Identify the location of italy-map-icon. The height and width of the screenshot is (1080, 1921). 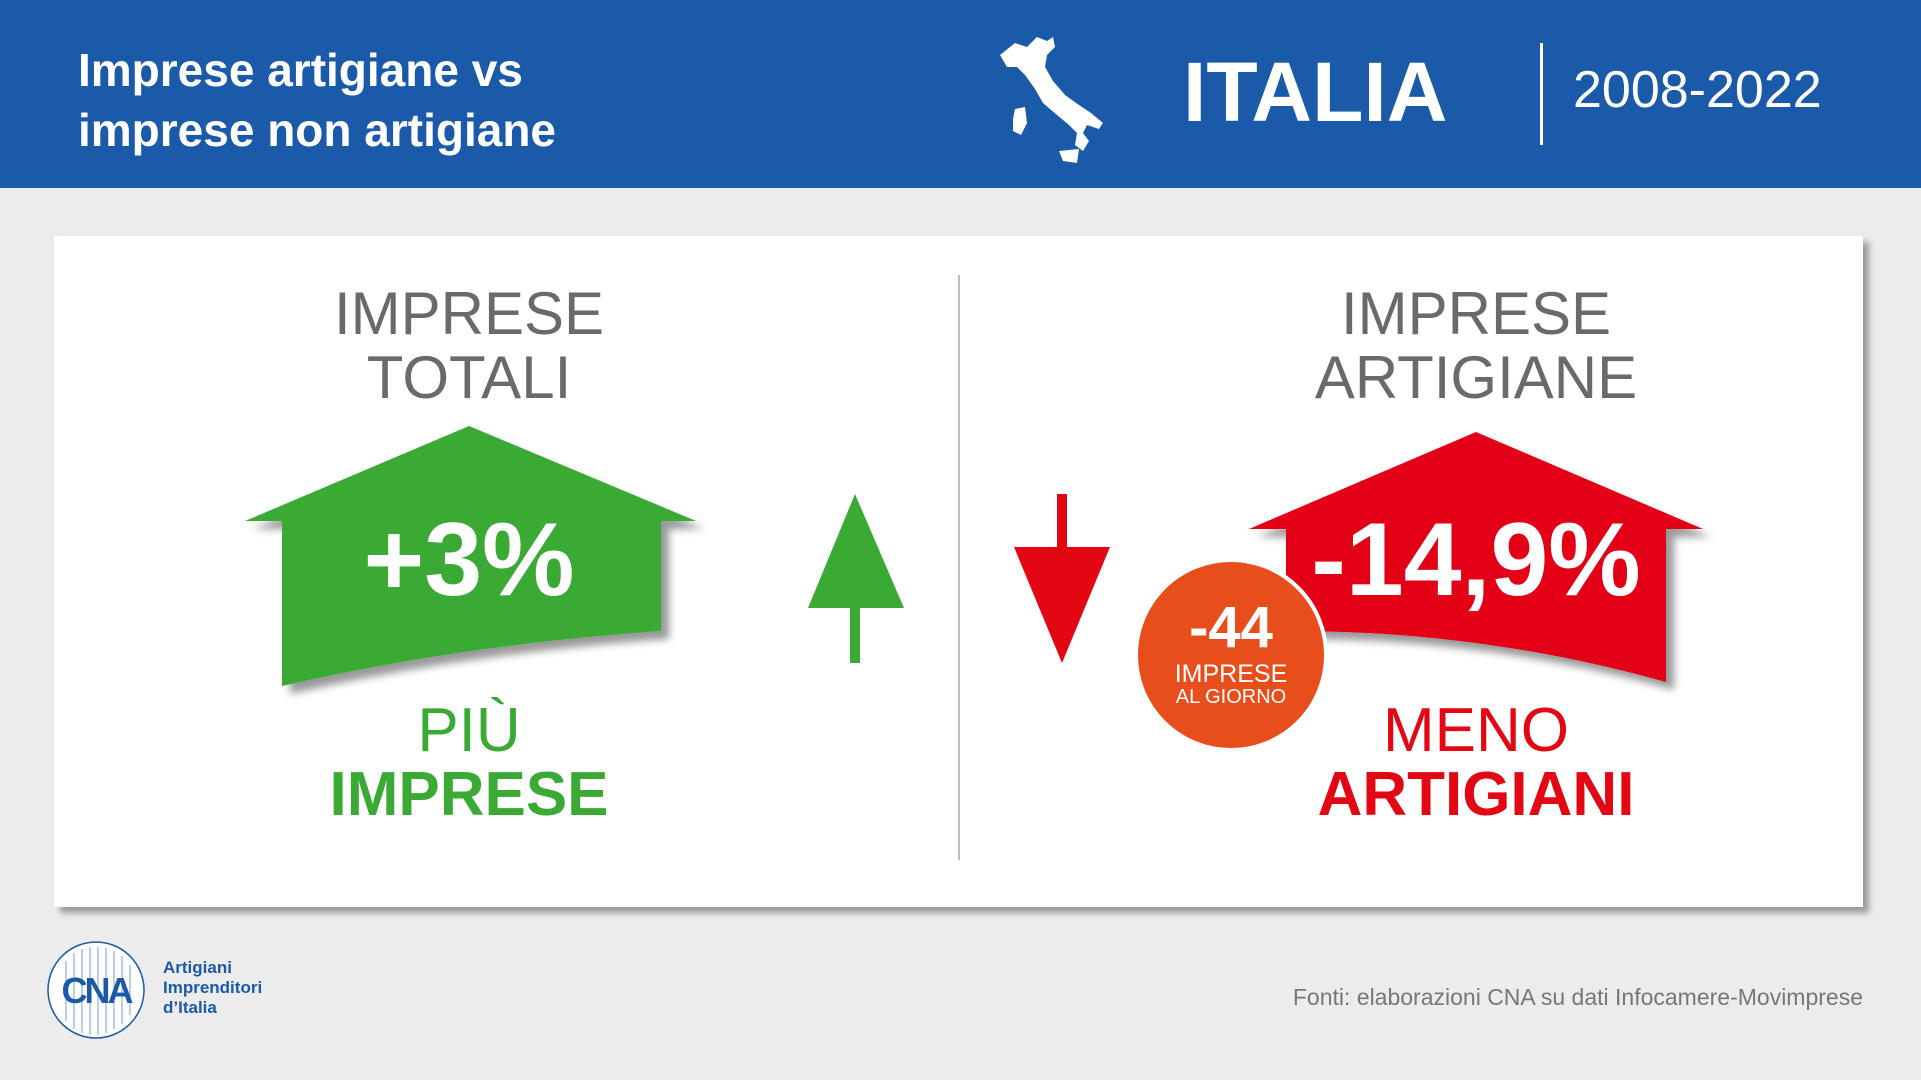
(1051, 100).